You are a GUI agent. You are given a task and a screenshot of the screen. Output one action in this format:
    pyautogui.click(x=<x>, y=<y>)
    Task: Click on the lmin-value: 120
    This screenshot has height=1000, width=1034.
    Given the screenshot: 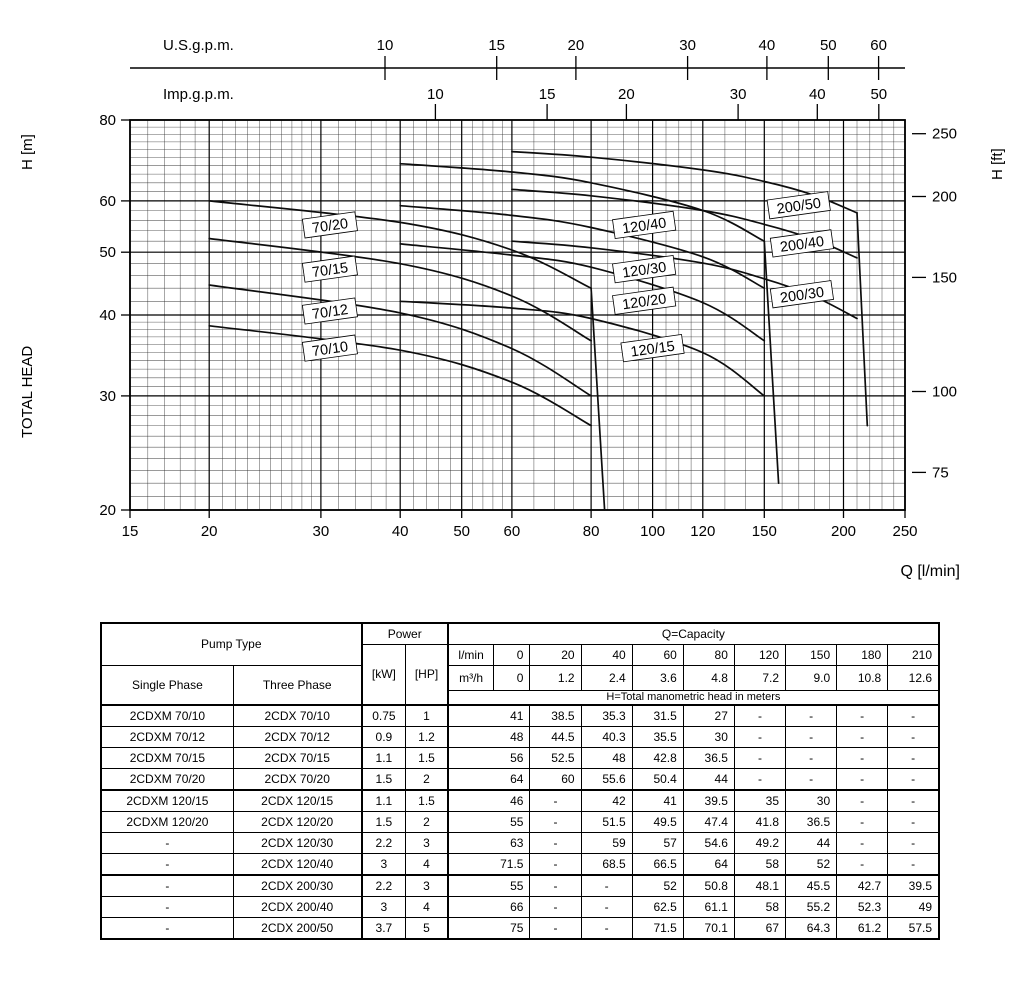 What is the action you would take?
    pyautogui.click(x=760, y=655)
    